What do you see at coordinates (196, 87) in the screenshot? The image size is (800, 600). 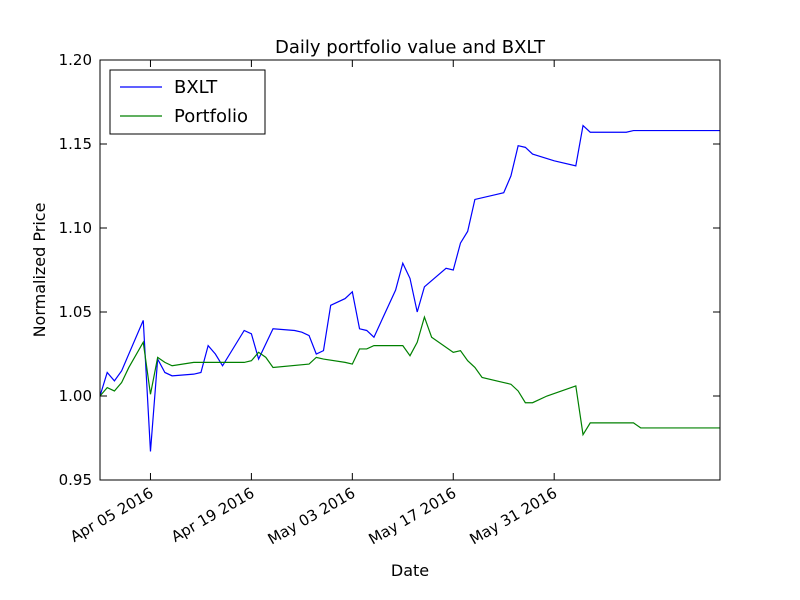 I see `legend-label-bxlt: BXLT` at bounding box center [196, 87].